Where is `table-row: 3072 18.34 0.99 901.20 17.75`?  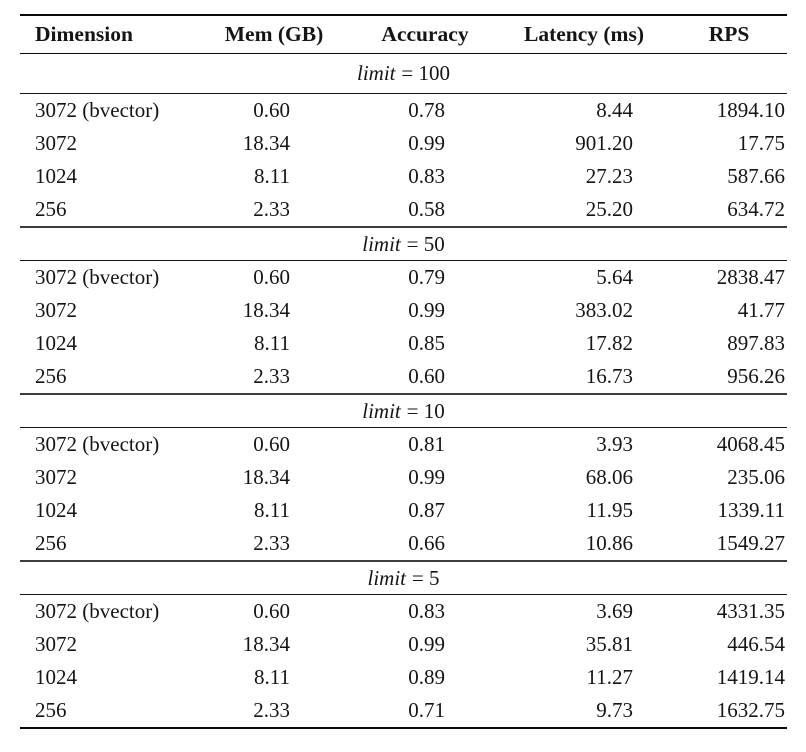 table-row: 3072 18.34 0.99 901.20 17.75 is located at coordinates (403, 143).